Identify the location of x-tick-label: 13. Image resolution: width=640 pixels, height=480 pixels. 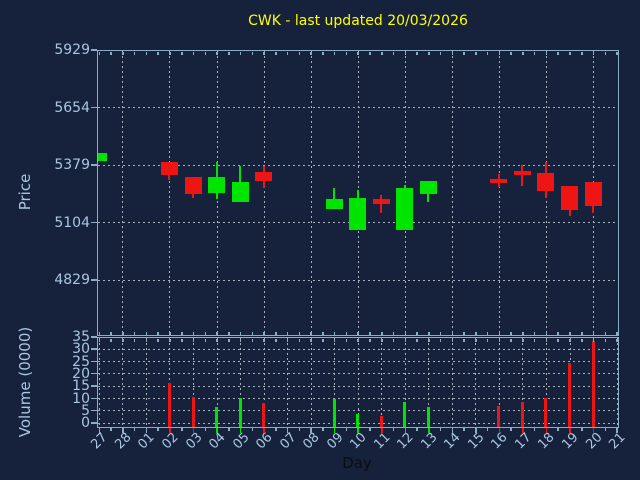
(429, 441).